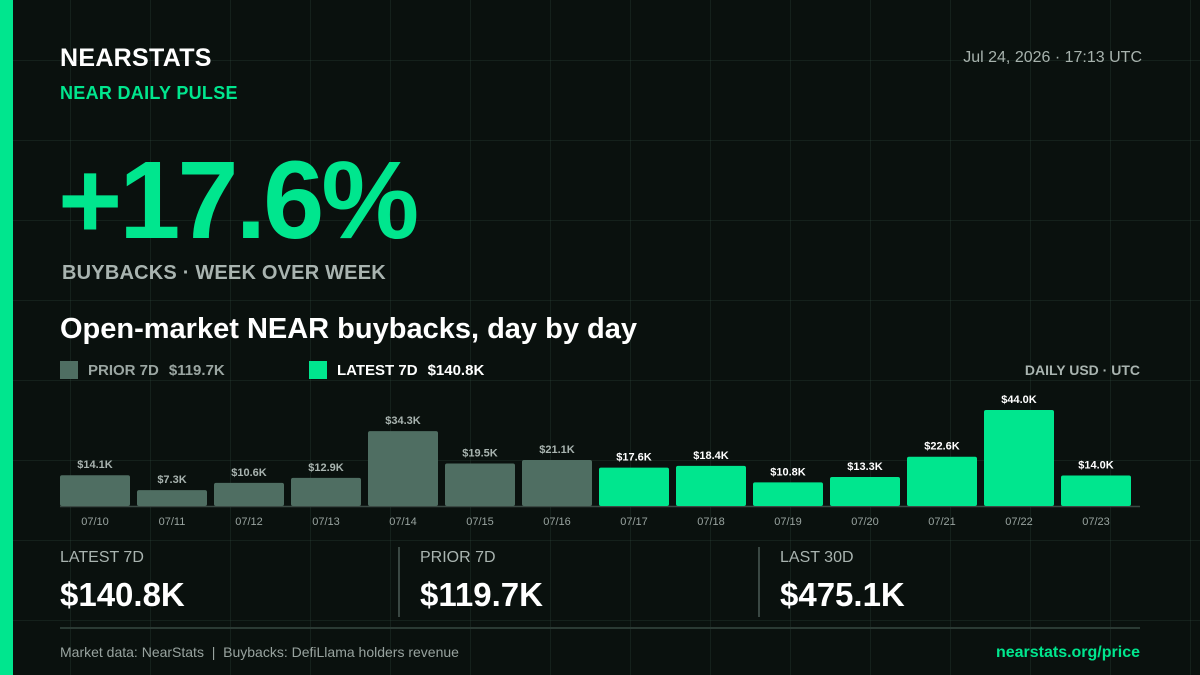  Describe the element at coordinates (149, 93) in the screenshot. I see `brand-subtitle: NEAR DAILY PULSE` at that location.